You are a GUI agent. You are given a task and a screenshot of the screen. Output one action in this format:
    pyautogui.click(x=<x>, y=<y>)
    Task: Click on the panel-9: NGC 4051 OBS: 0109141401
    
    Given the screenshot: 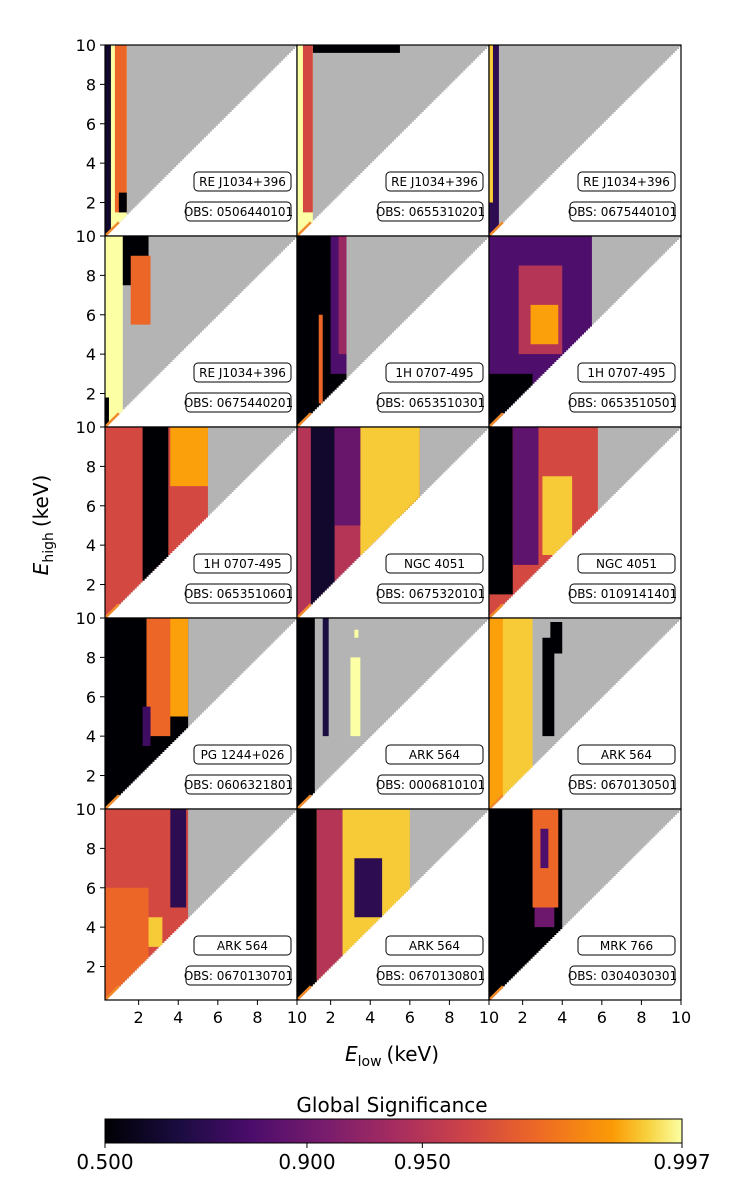 What is the action you would take?
    pyautogui.click(x=585, y=522)
    